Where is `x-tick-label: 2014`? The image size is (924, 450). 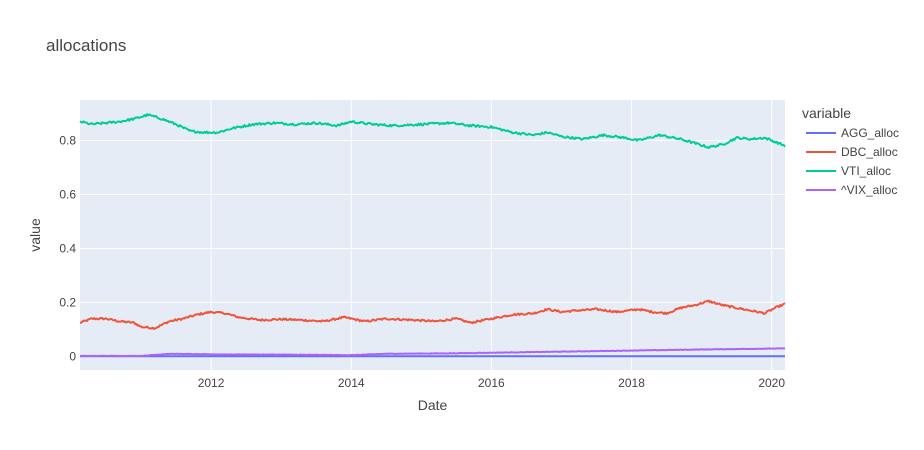 x-tick-label: 2014 is located at coordinates (351, 383).